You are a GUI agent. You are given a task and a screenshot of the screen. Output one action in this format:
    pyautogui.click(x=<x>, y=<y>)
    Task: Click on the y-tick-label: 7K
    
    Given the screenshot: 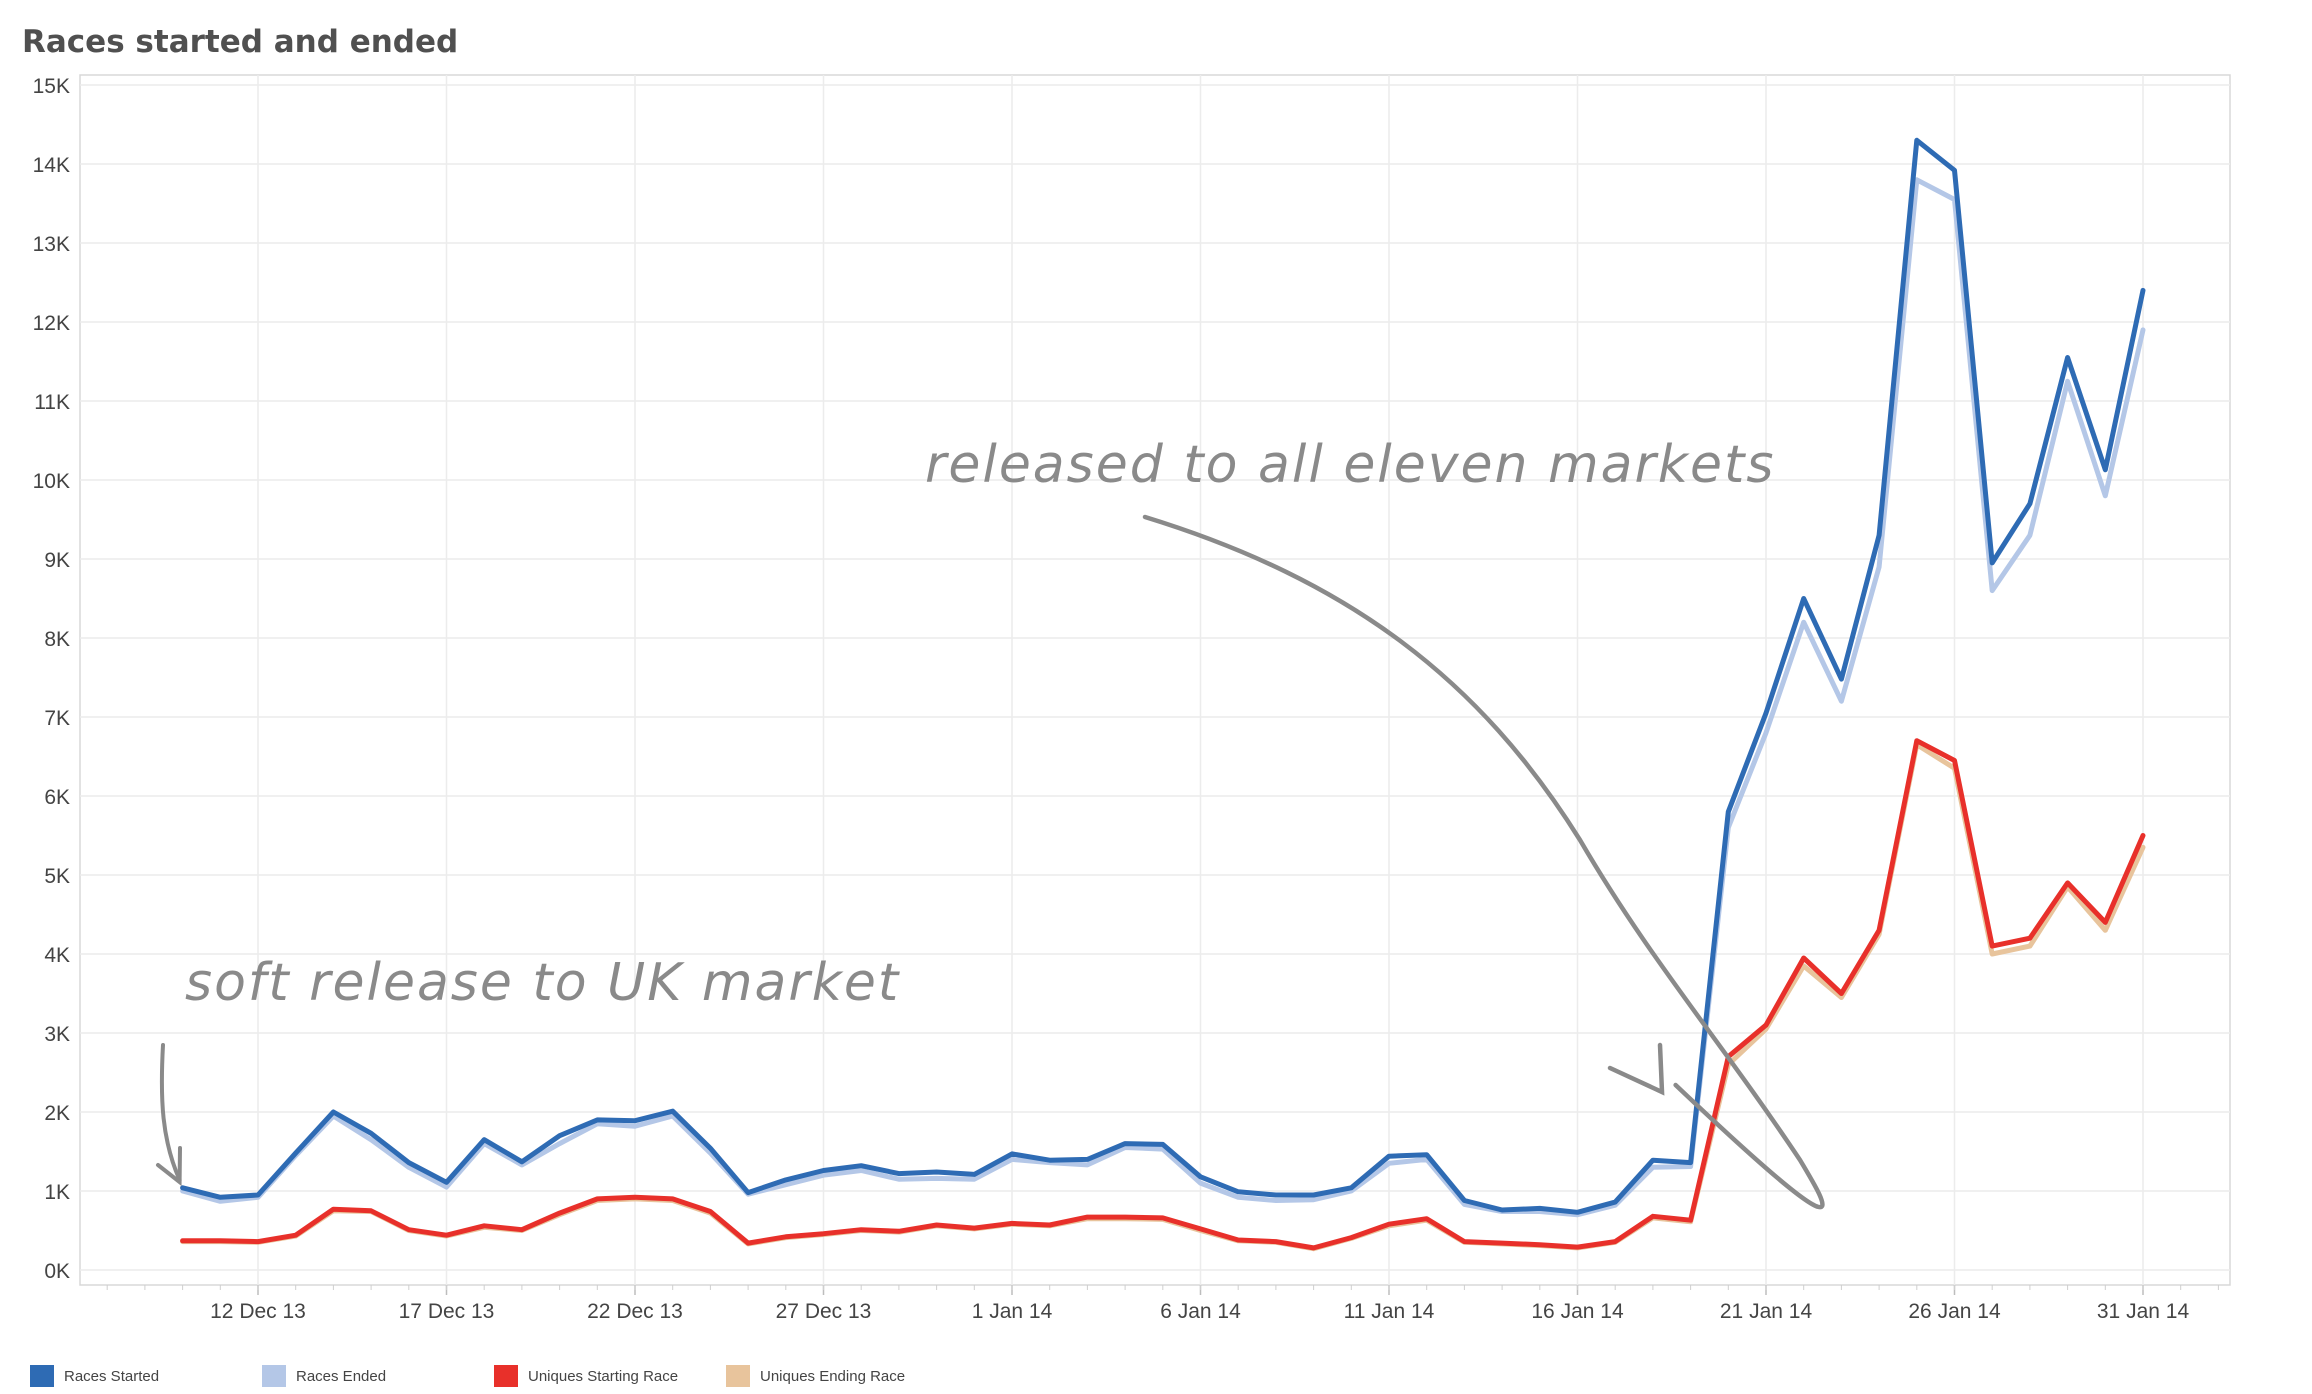 What is the action you would take?
    pyautogui.click(x=57, y=718)
    